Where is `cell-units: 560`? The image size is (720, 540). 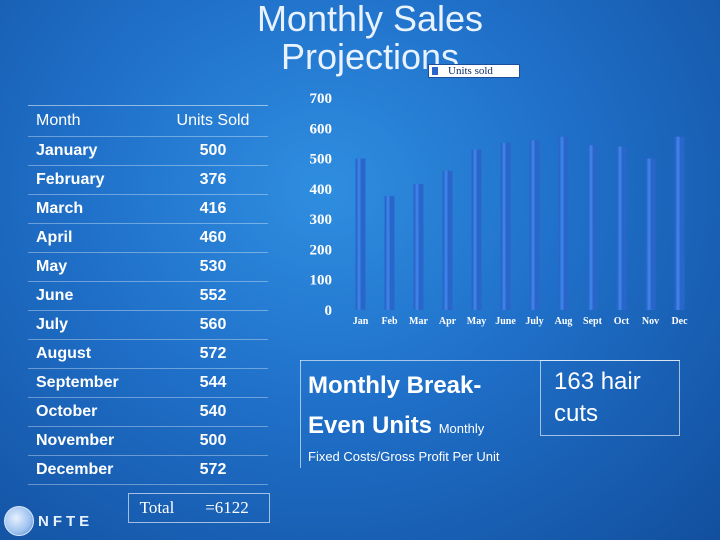 cell-units: 560 is located at coordinates (213, 324).